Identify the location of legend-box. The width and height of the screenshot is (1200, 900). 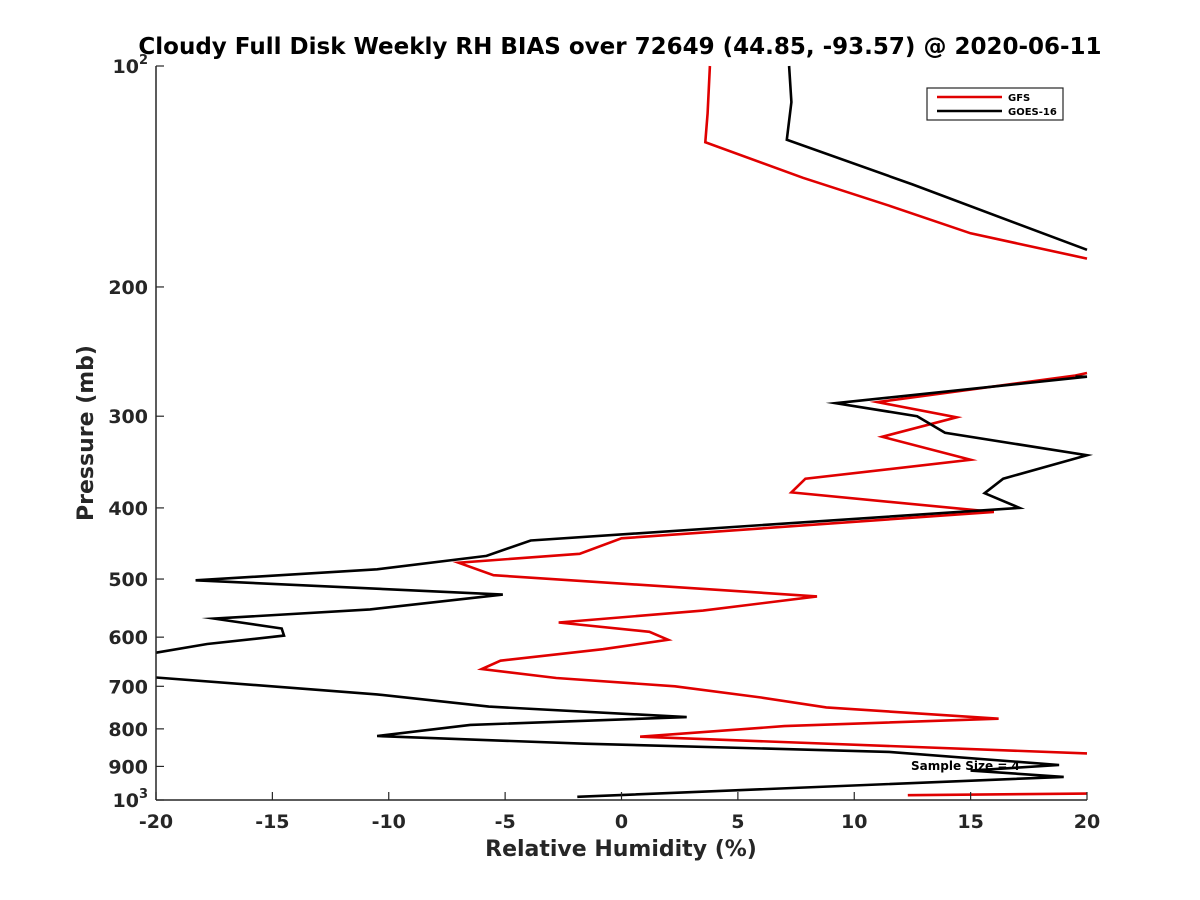
(995, 104).